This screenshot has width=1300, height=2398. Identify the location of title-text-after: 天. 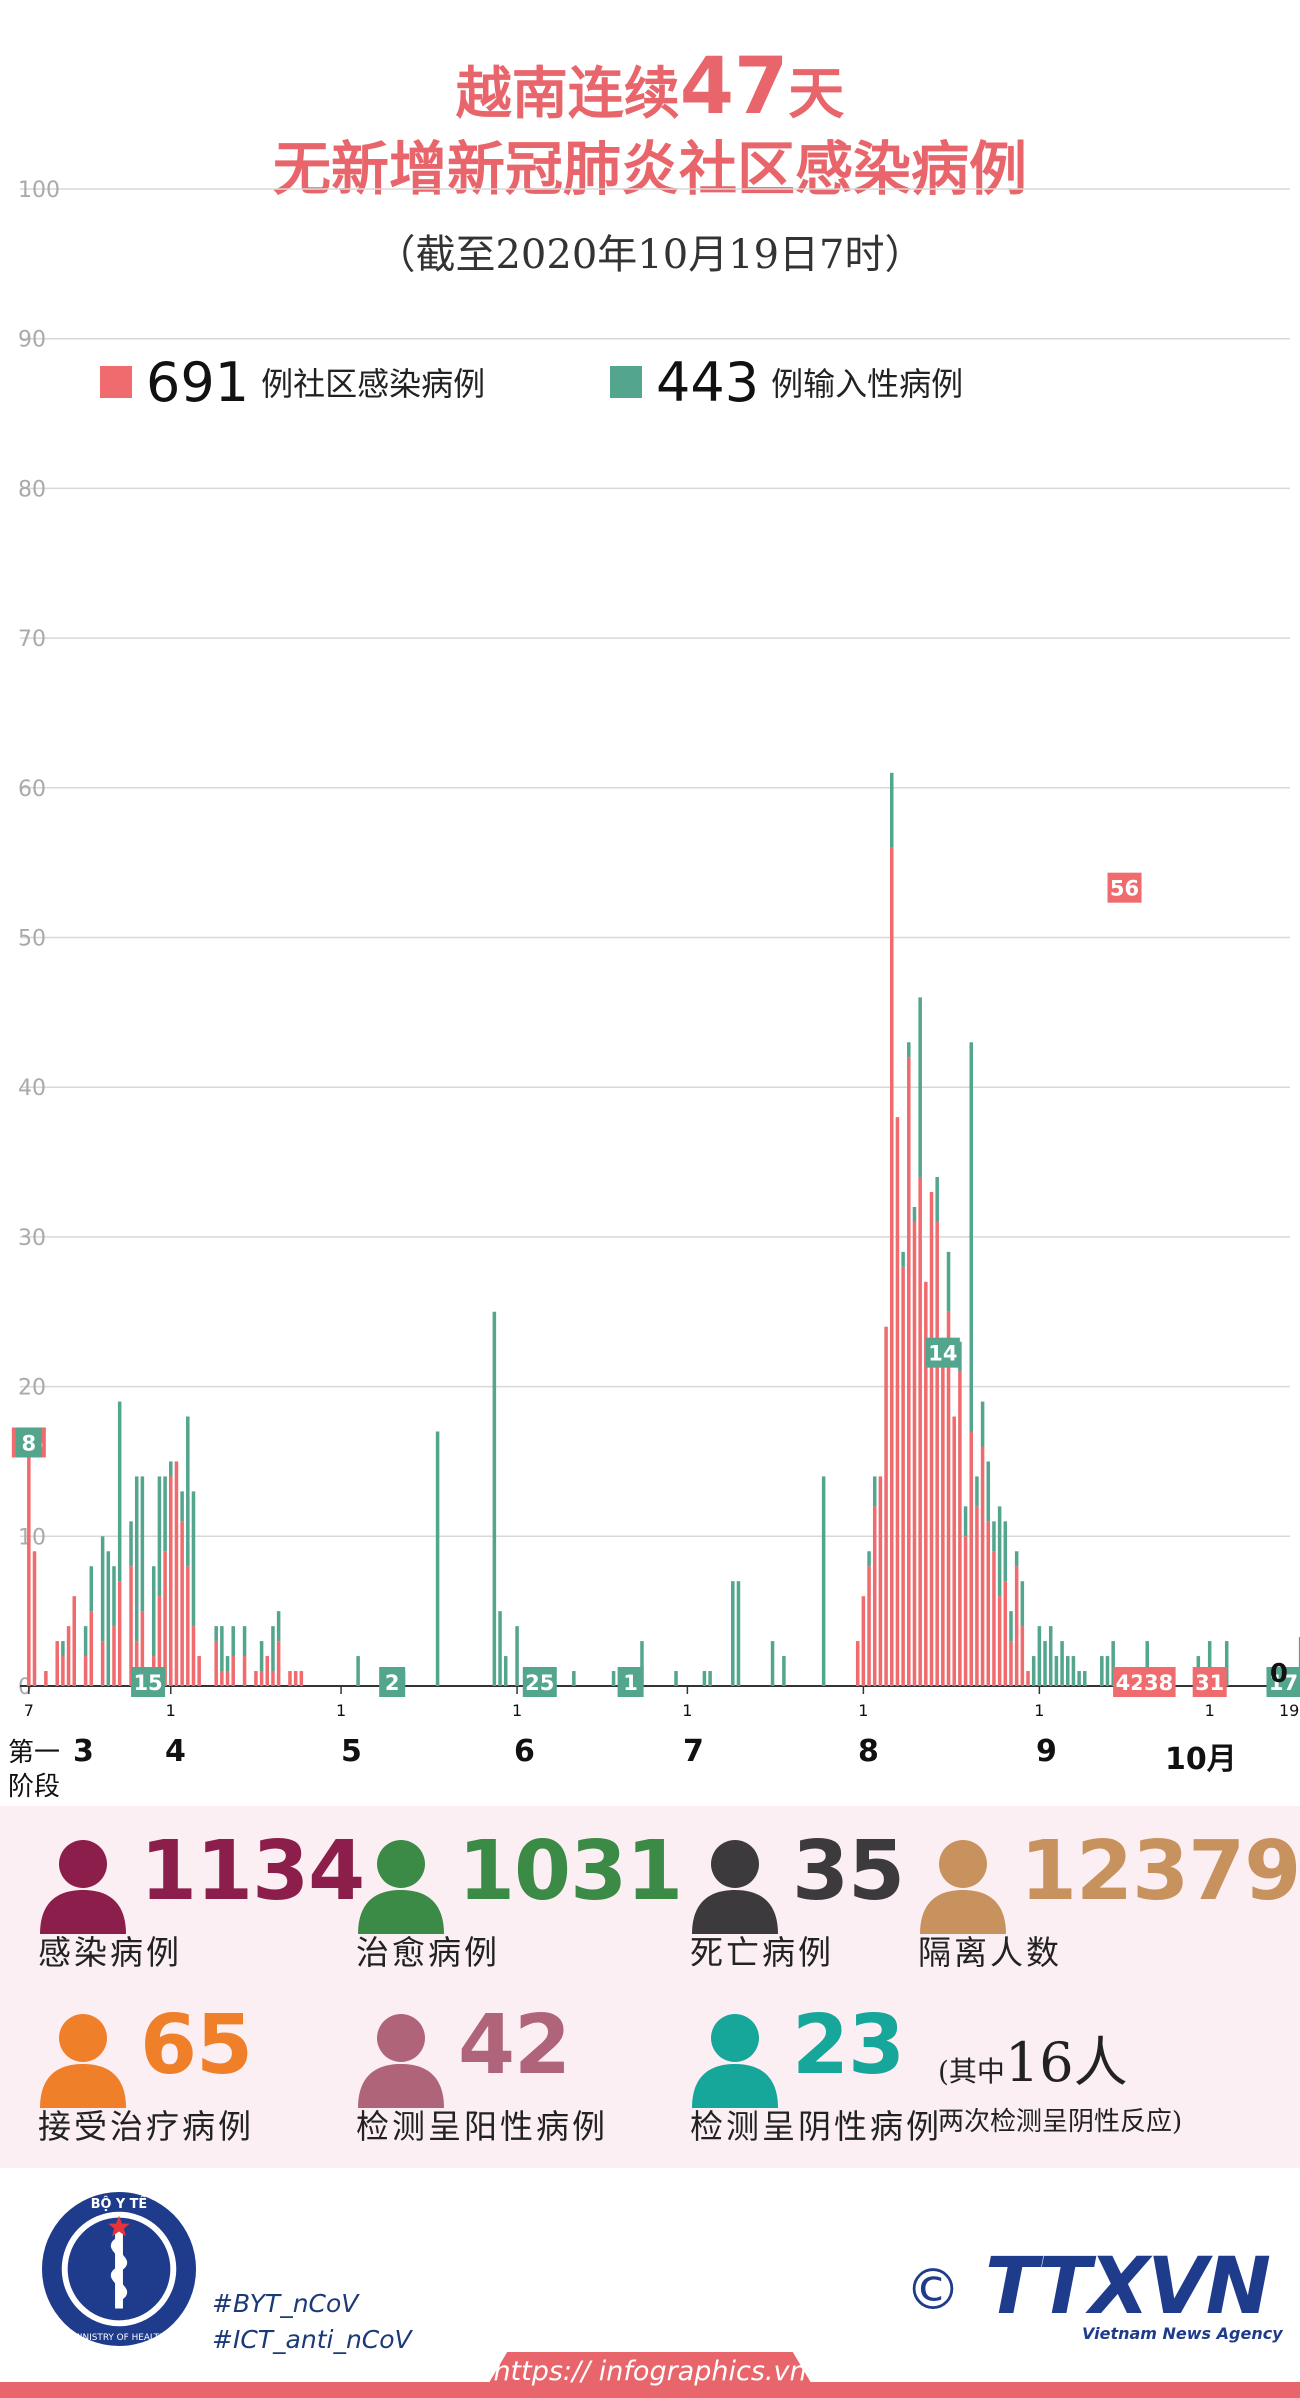
(816, 94).